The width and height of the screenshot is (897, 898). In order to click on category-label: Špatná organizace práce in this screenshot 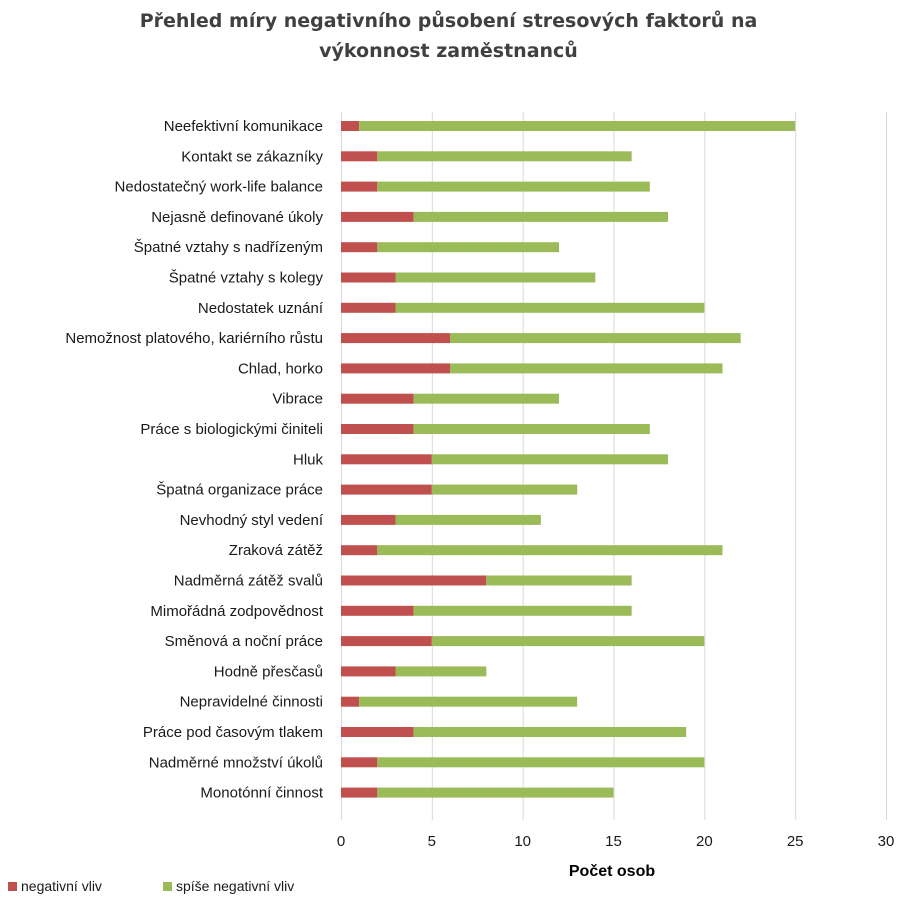, I will do `click(239, 490)`.